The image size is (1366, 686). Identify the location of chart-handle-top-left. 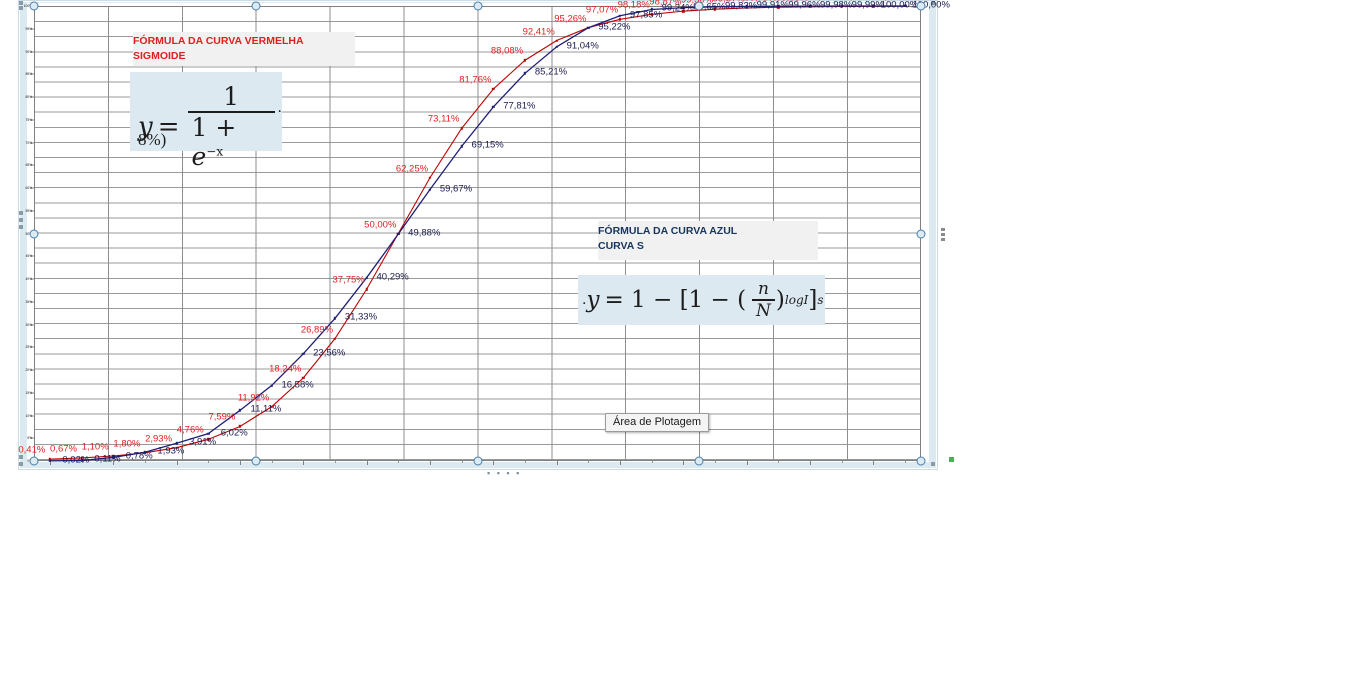
(21, 3).